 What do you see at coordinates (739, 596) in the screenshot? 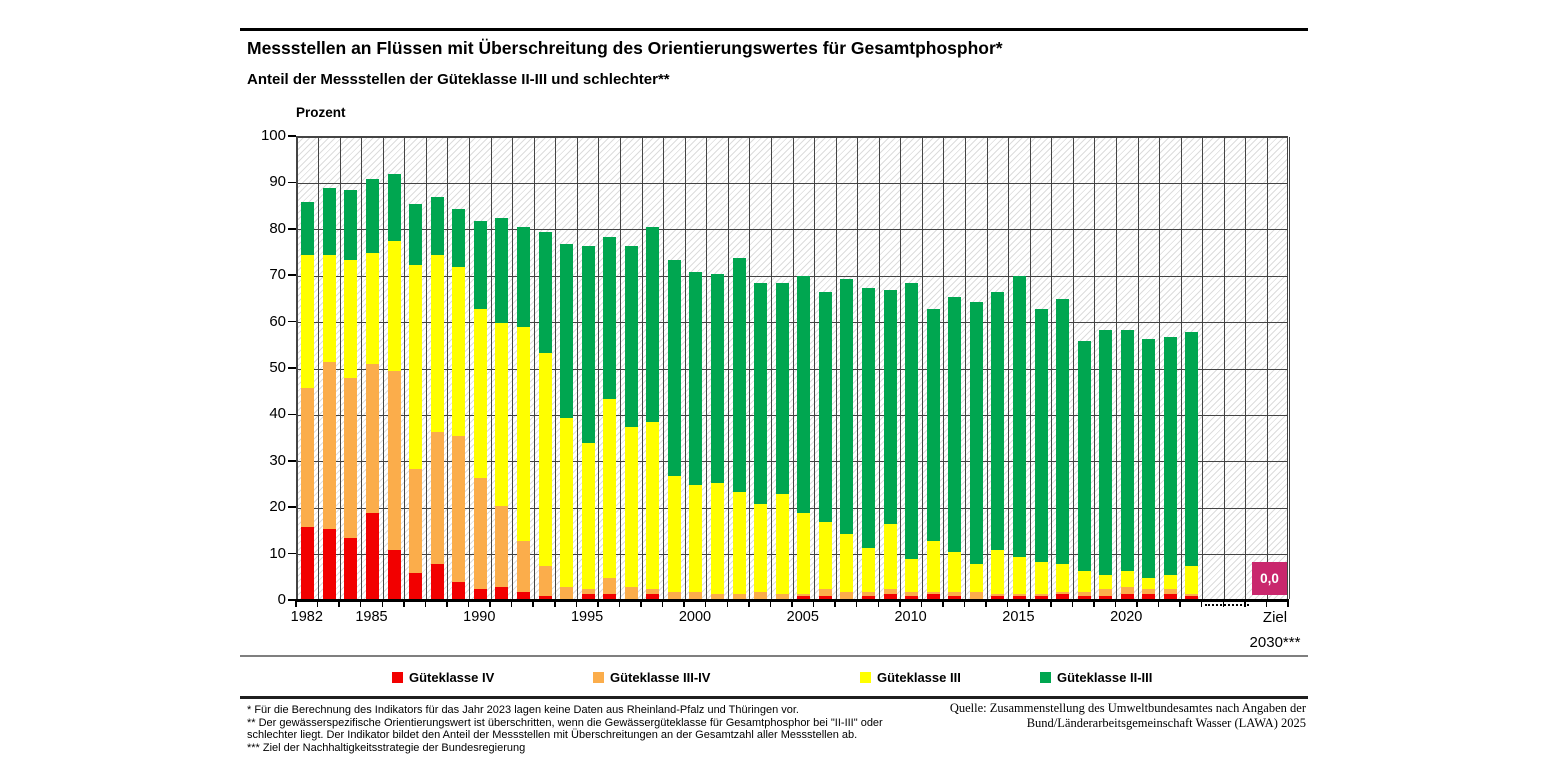
I see `bar-2002-segment` at bounding box center [739, 596].